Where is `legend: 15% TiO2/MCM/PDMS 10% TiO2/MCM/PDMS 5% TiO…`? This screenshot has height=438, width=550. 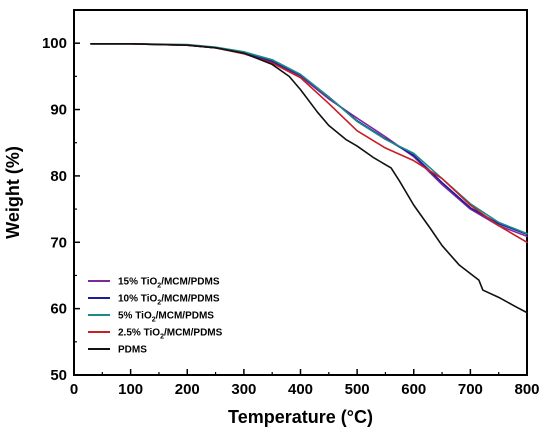 legend: 15% TiO2/MCM/PDMS 10% TiO2/MCM/PDMS 5% TiO… is located at coordinates (155, 316).